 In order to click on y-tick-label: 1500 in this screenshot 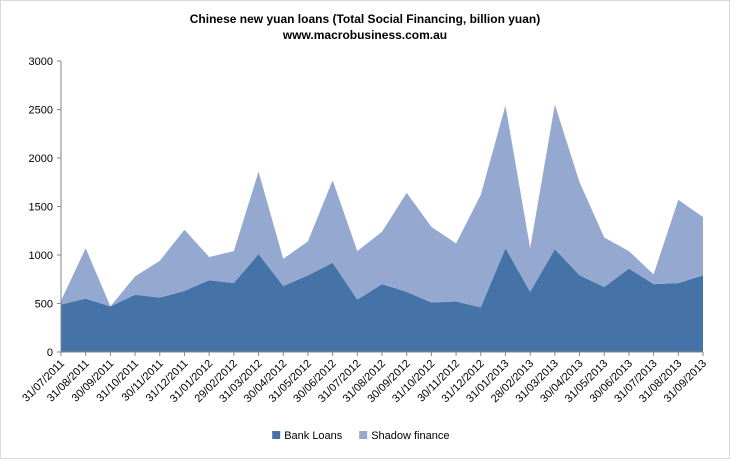, I will do `click(41, 208)`.